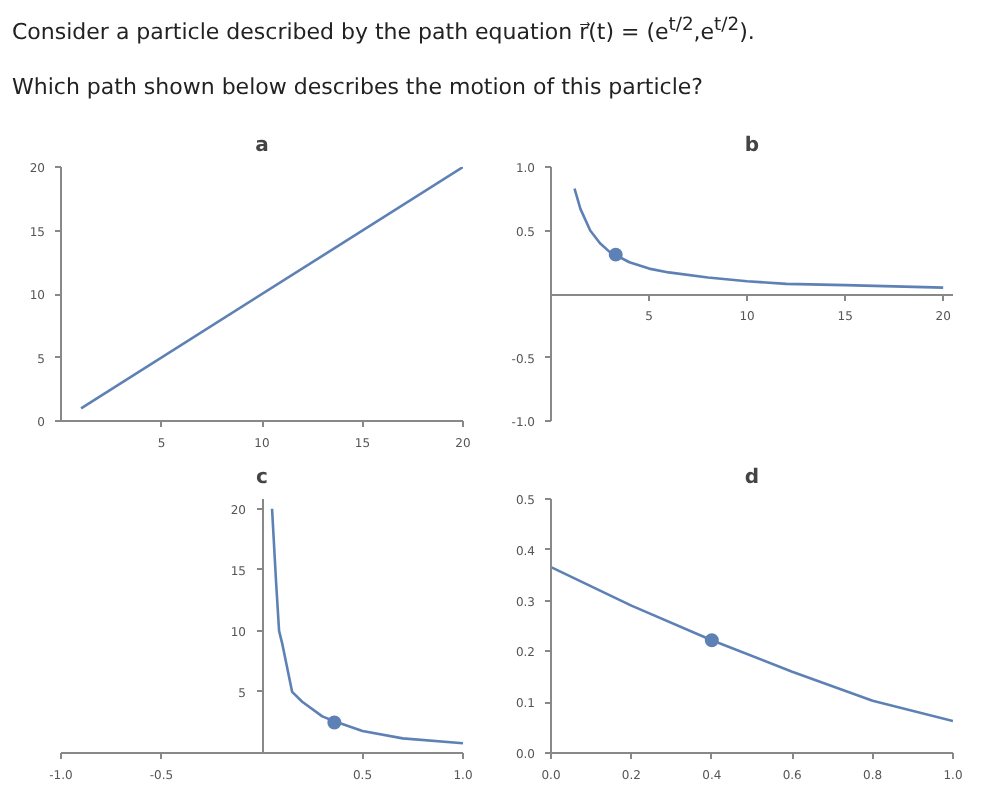 The image size is (998, 796). Describe the element at coordinates (383, 30) in the screenshot. I see `text: Consider a particle described by the path equation r⃗(t) = (e$^{t/2}$,e$^{t/2}$).` at that location.